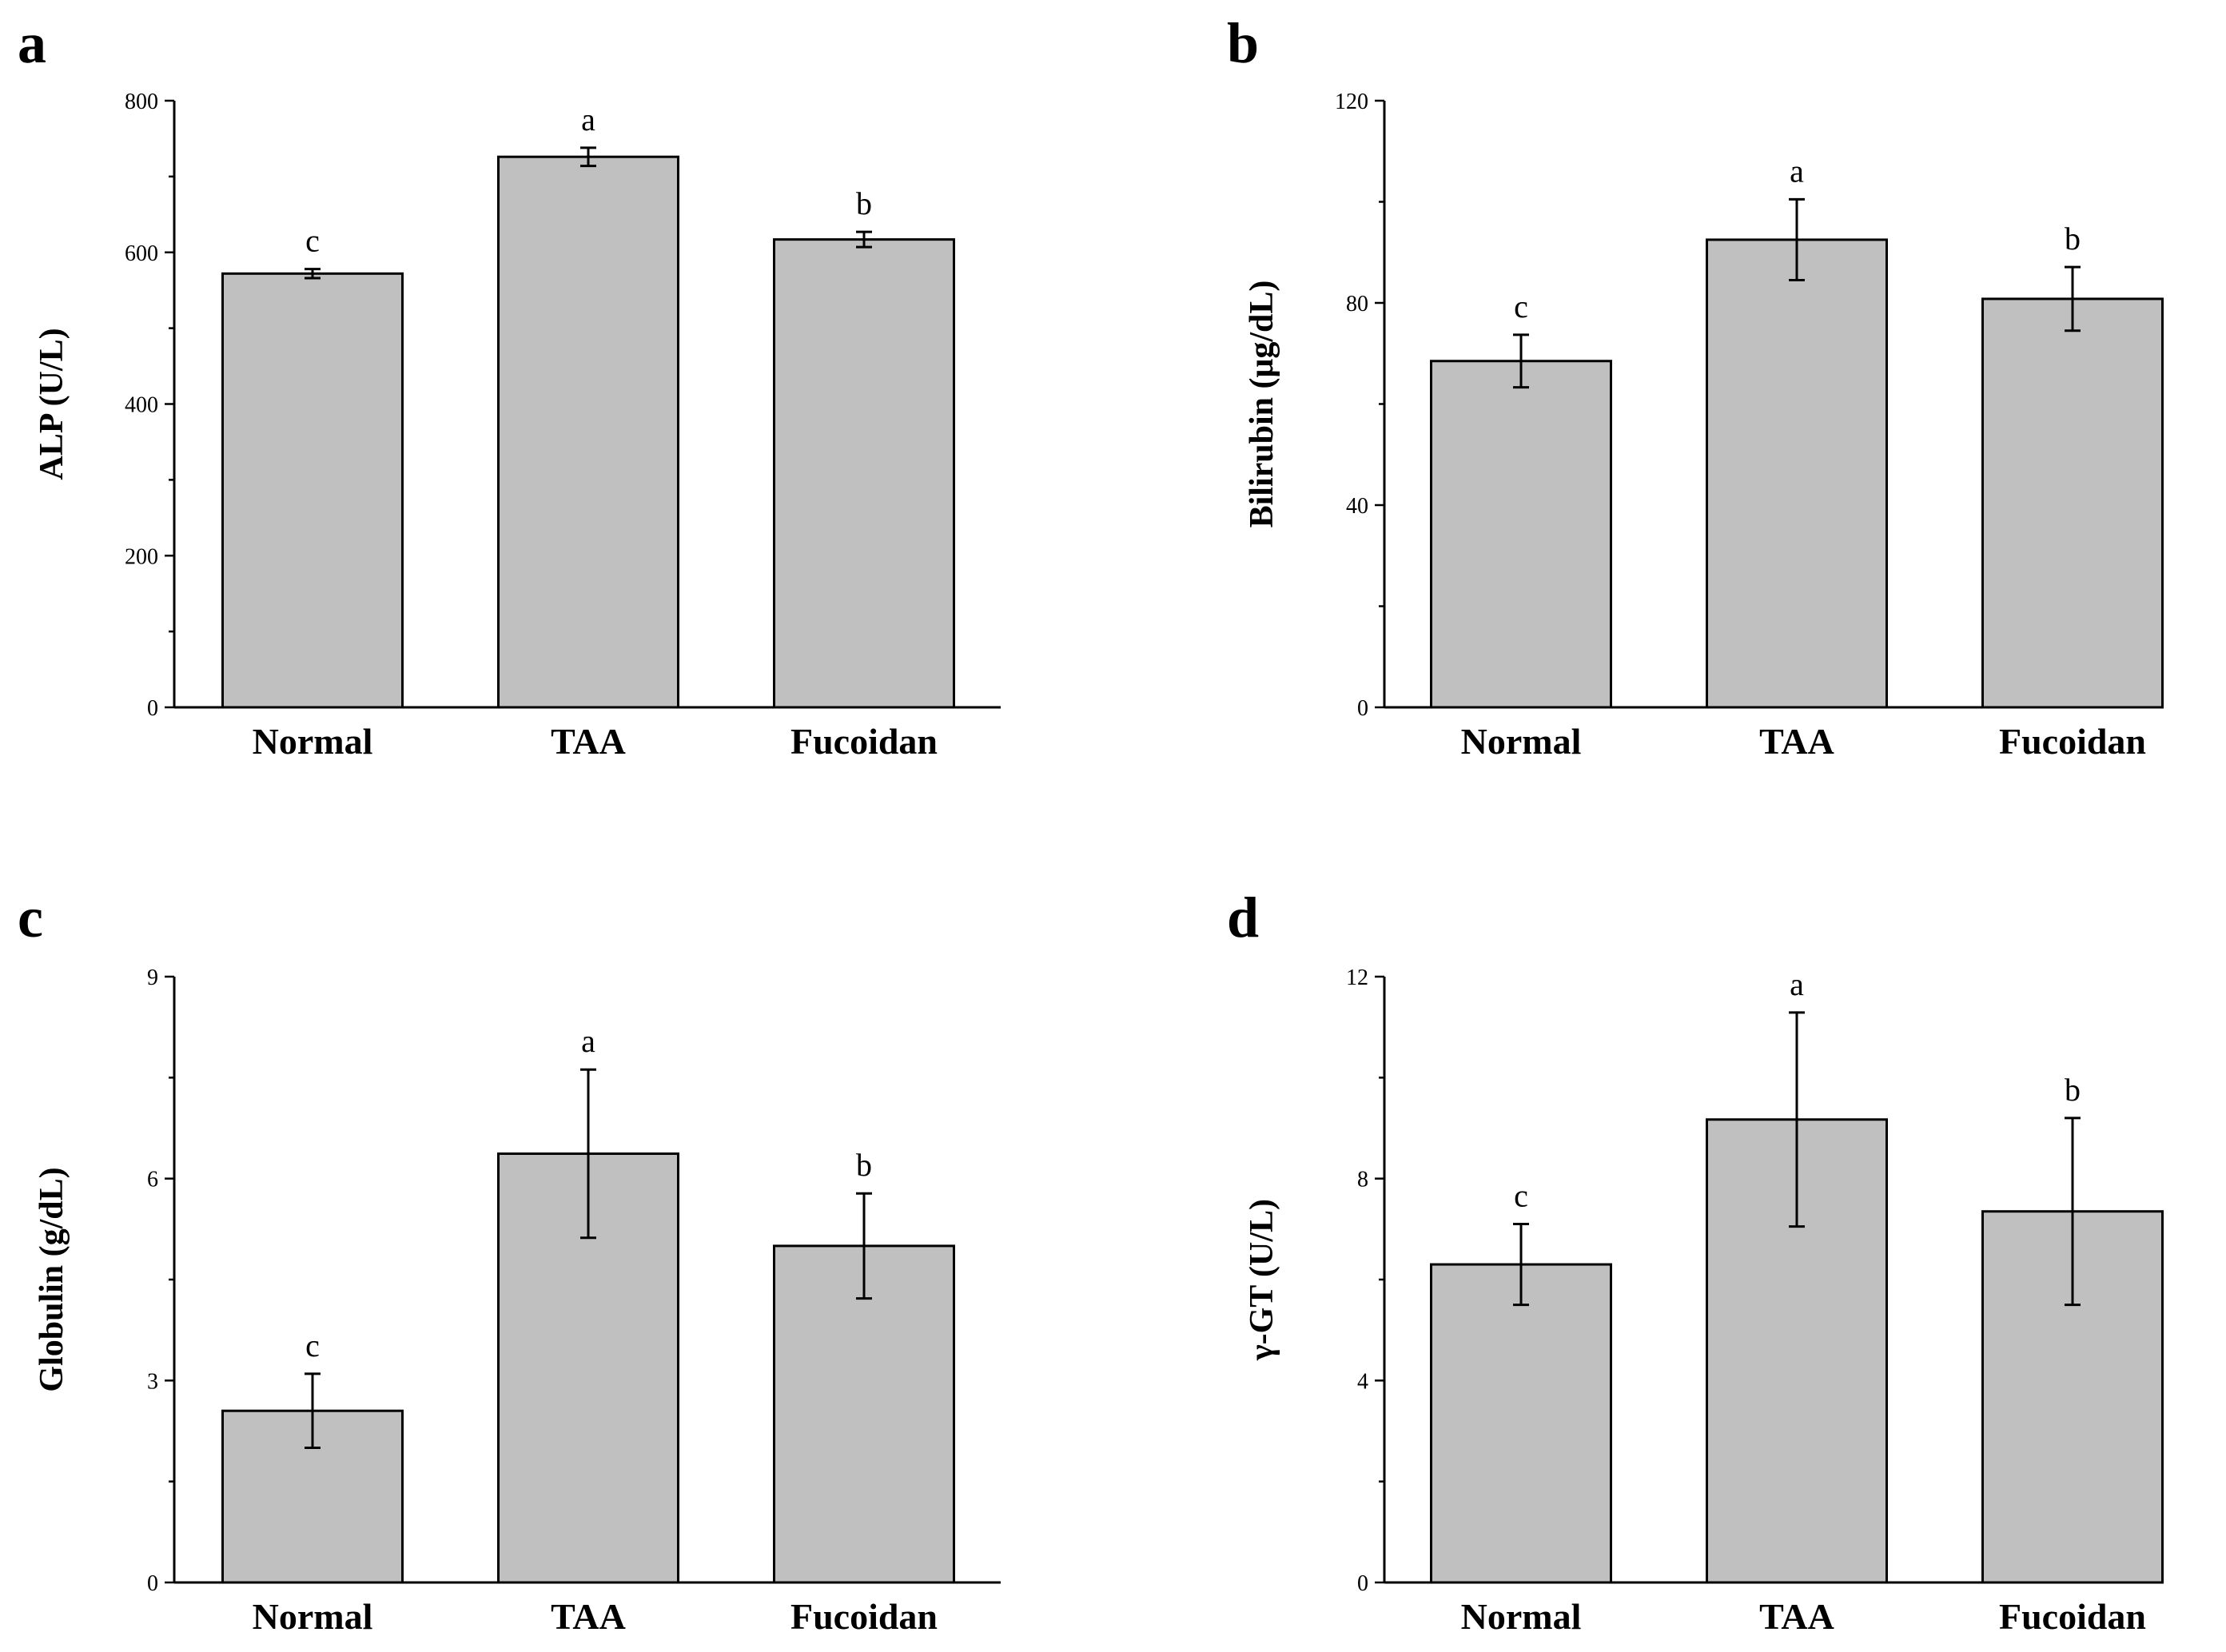 This screenshot has width=2226, height=1652. Describe the element at coordinates (1357, 977) in the screenshot. I see `y-tick-label: 12` at that location.